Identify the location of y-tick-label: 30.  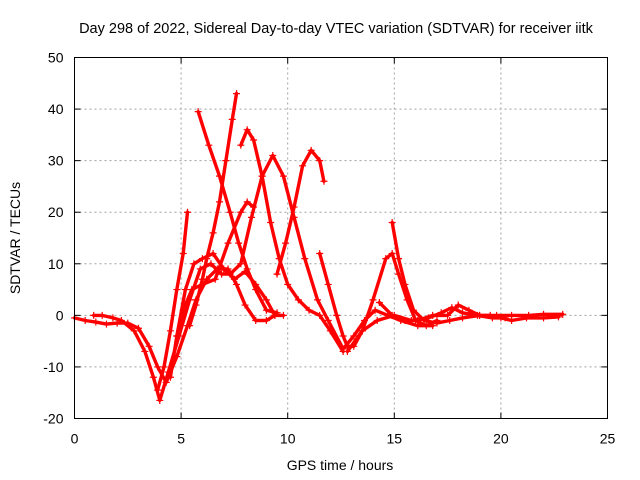
(56, 161).